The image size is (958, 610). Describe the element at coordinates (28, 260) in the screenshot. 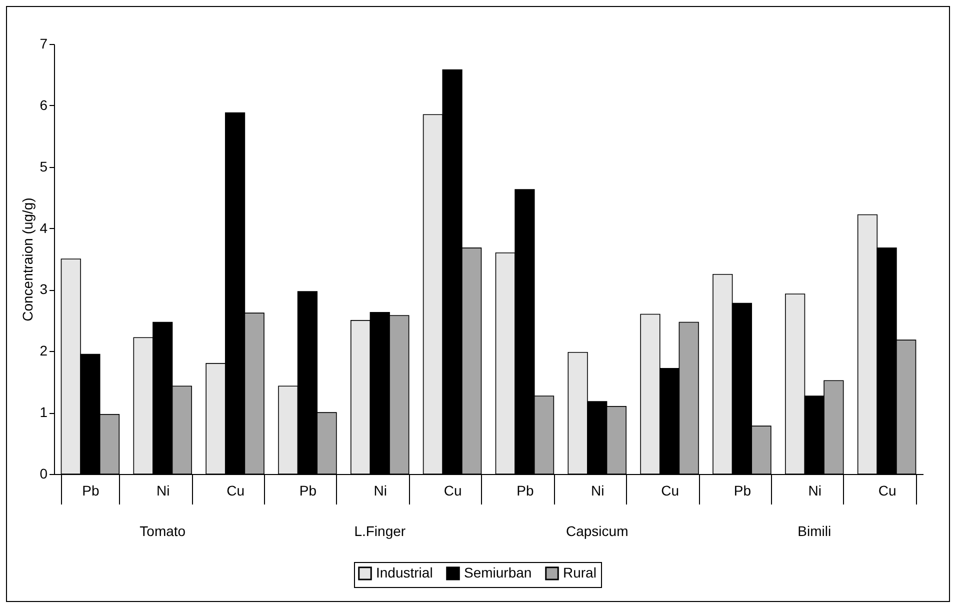

I see `y-axis-title: Concentraion (ug/g)` at that location.